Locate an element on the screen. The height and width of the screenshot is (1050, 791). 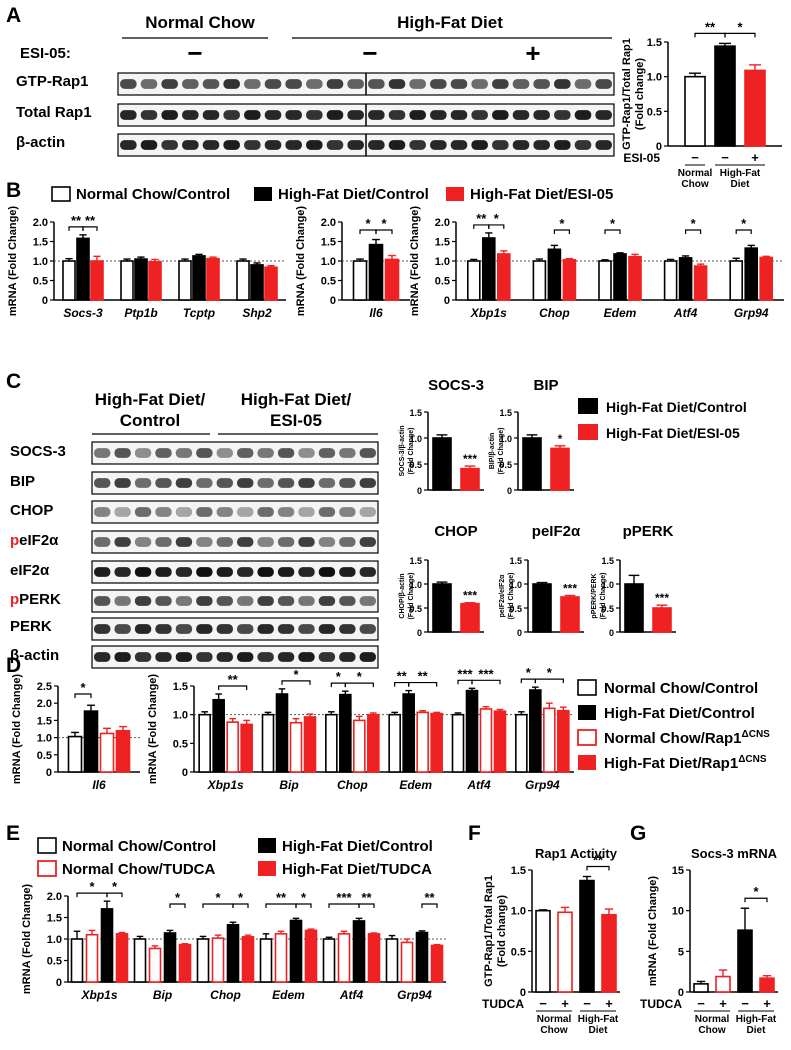
x-category-label: Socs-3 is located at coordinates (83, 313).